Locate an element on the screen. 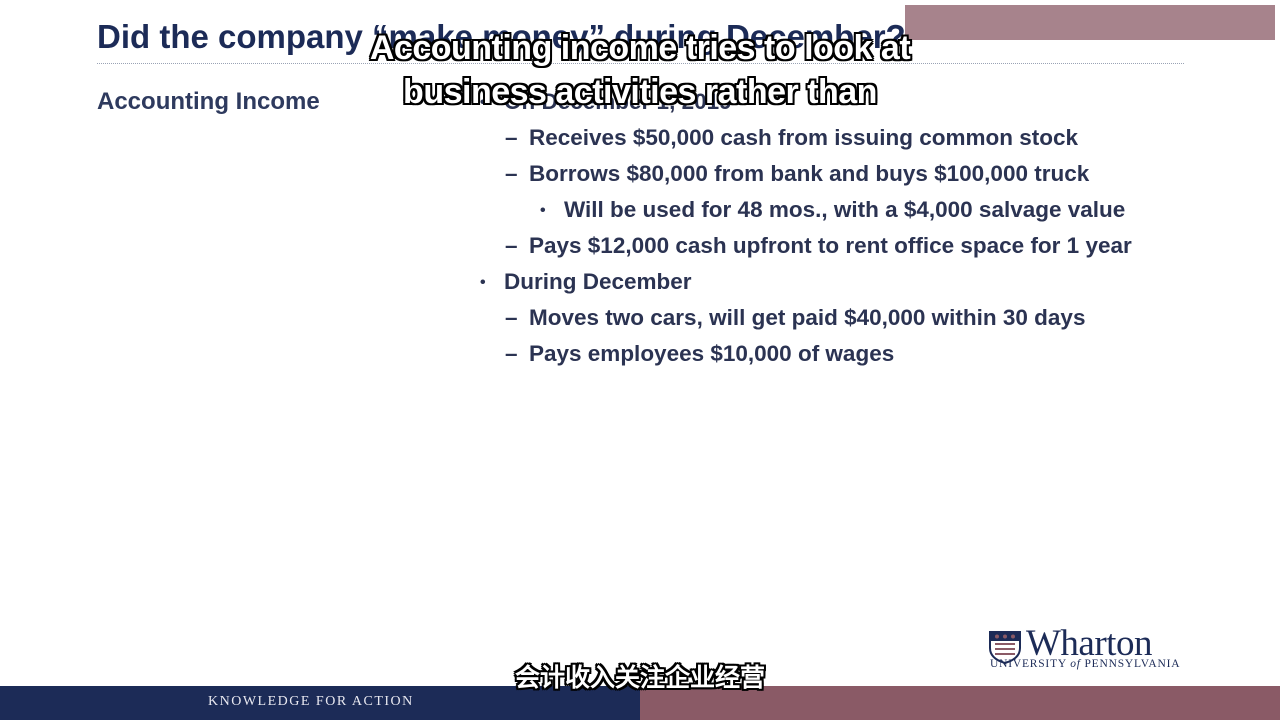 The image size is (1280, 720). subtitle-line: business activities rather than is located at coordinates (640, 92).